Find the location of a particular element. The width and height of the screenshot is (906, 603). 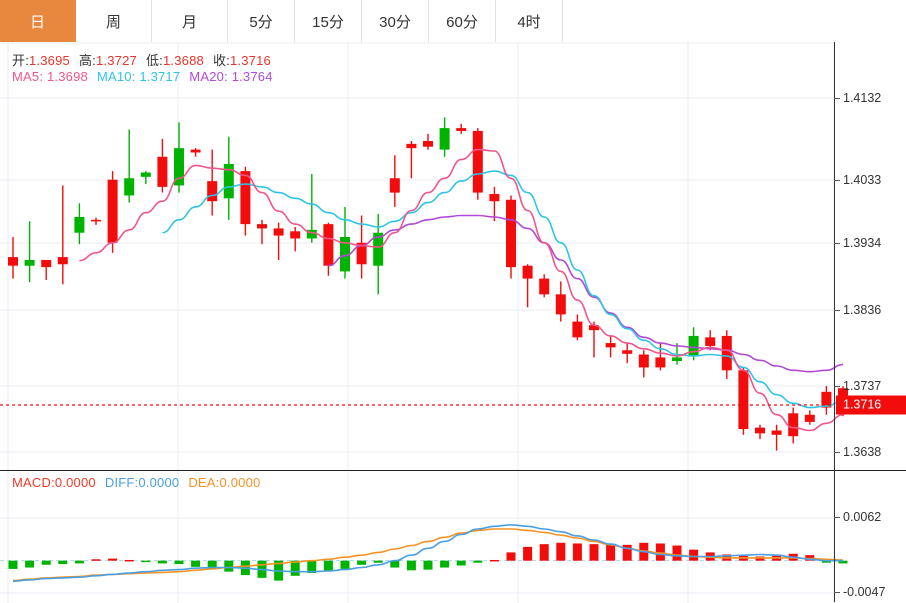

dea-label: DEA: is located at coordinates (204, 482).